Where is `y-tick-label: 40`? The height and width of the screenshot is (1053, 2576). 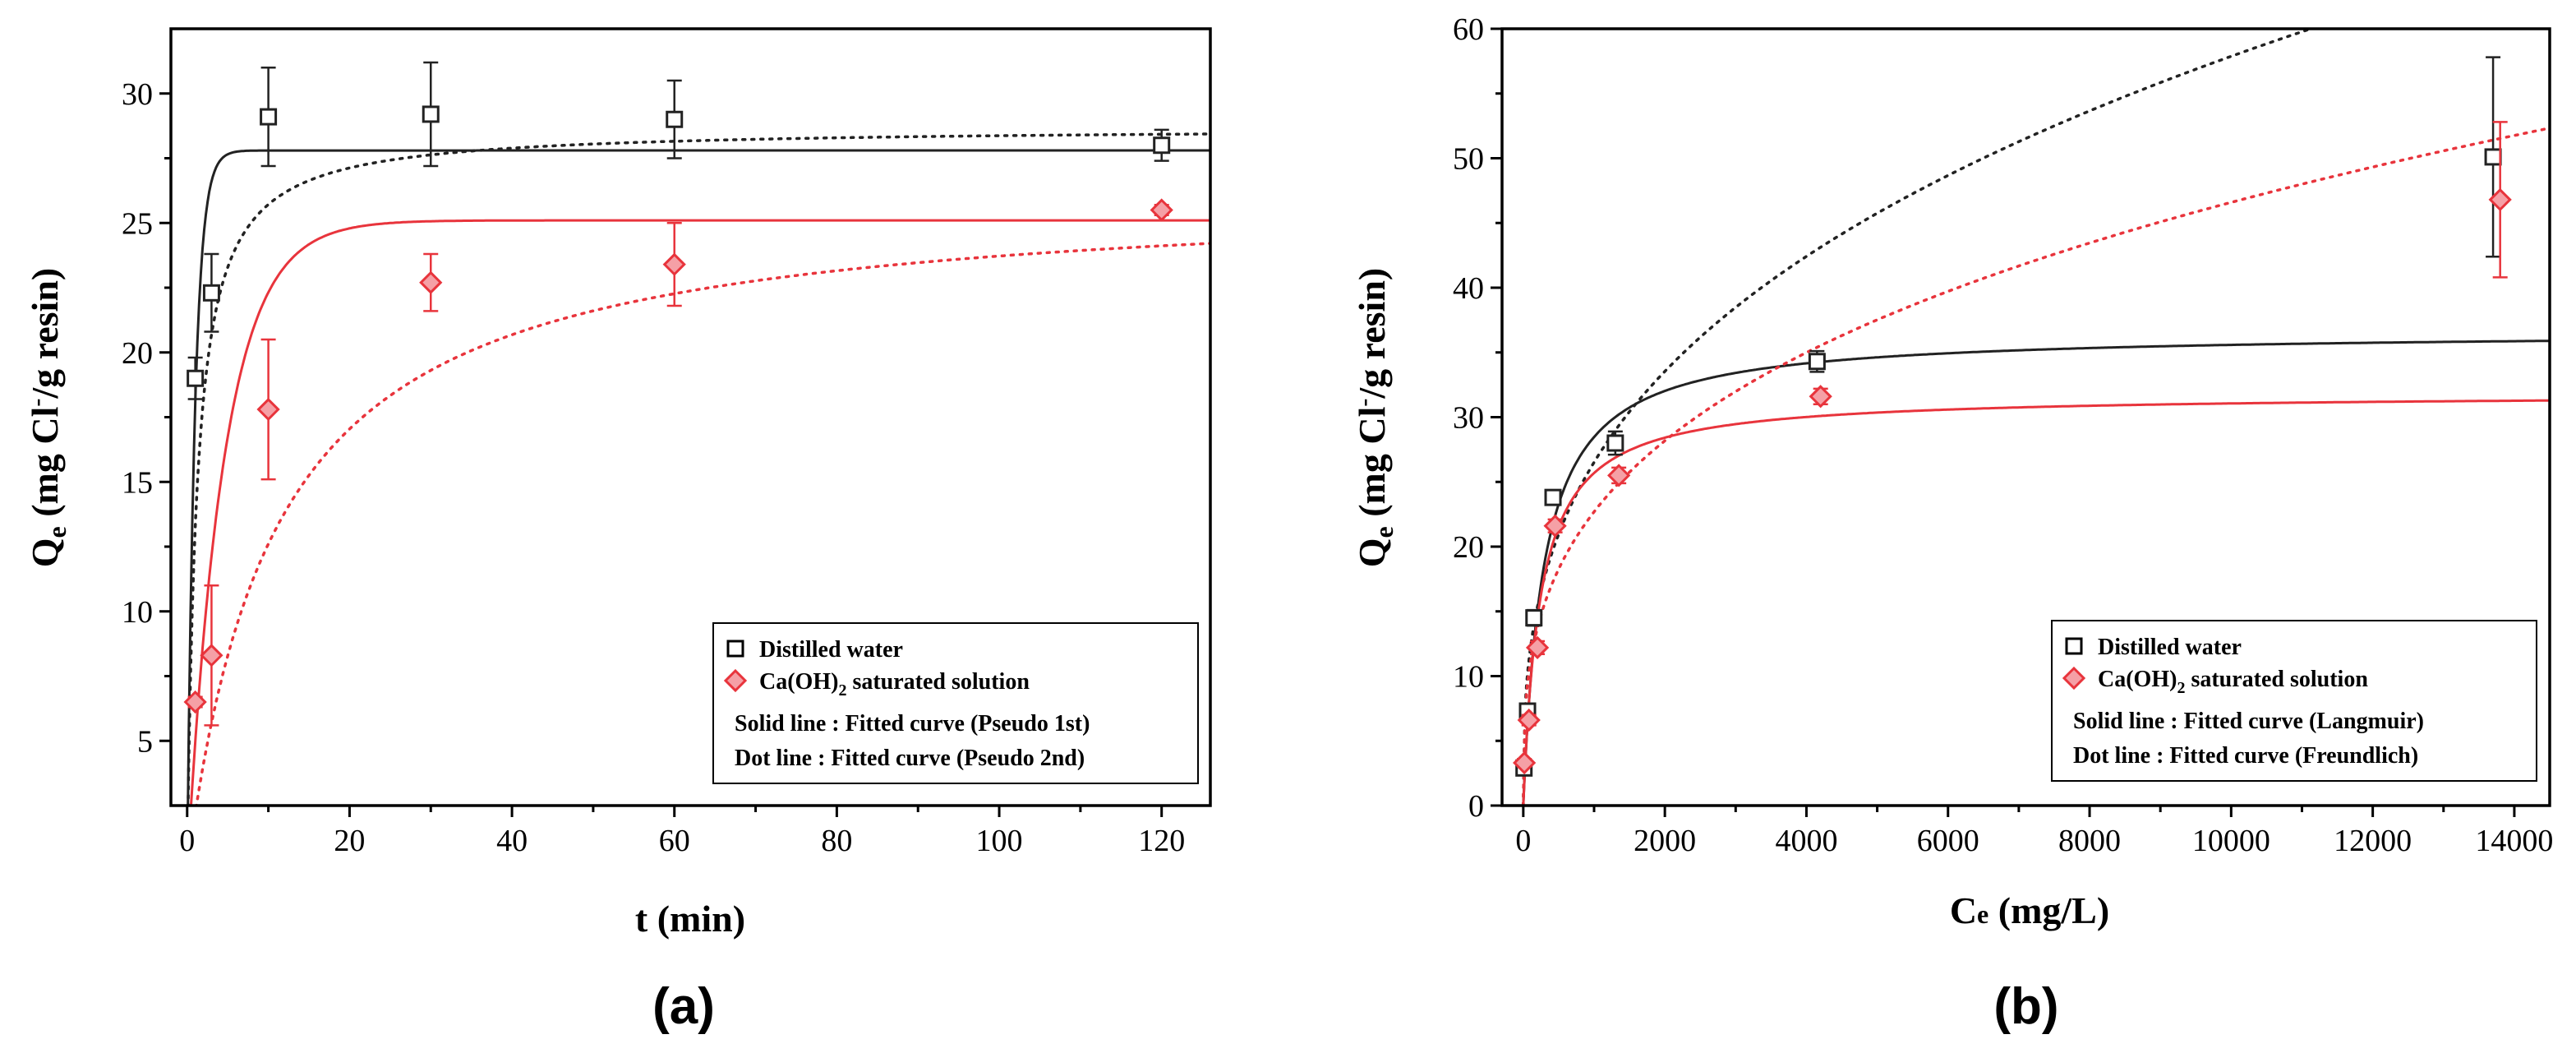 y-tick-label: 40 is located at coordinates (1468, 288).